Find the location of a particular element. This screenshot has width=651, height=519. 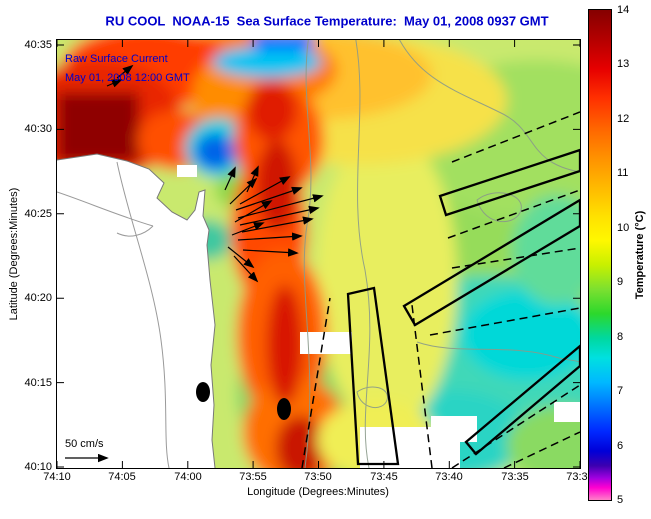

x-tick: 73:55 is located at coordinates (253, 477).